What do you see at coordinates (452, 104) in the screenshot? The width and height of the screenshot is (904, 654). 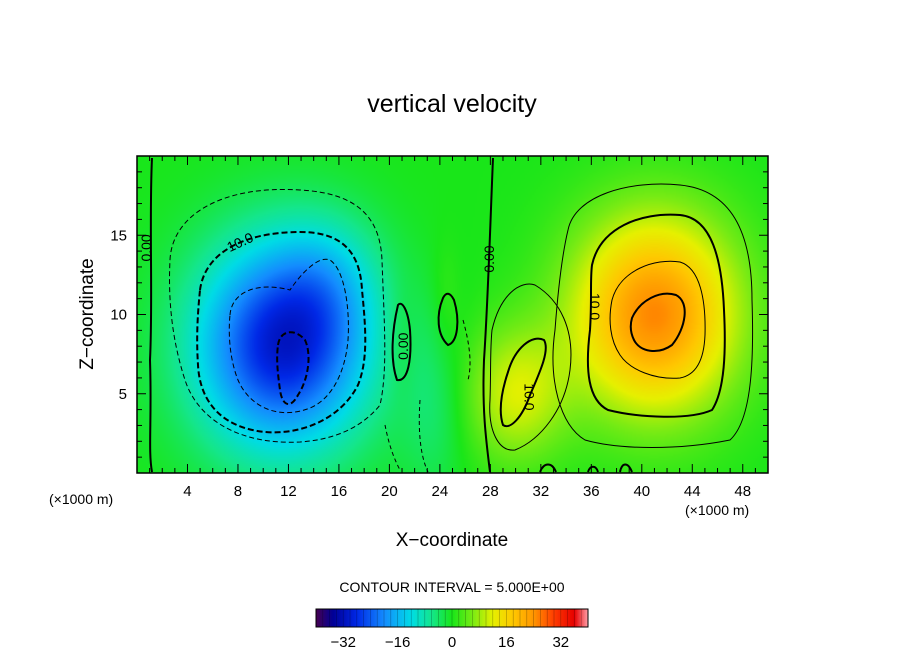 I see `chart-title: vertical velocity` at bounding box center [452, 104].